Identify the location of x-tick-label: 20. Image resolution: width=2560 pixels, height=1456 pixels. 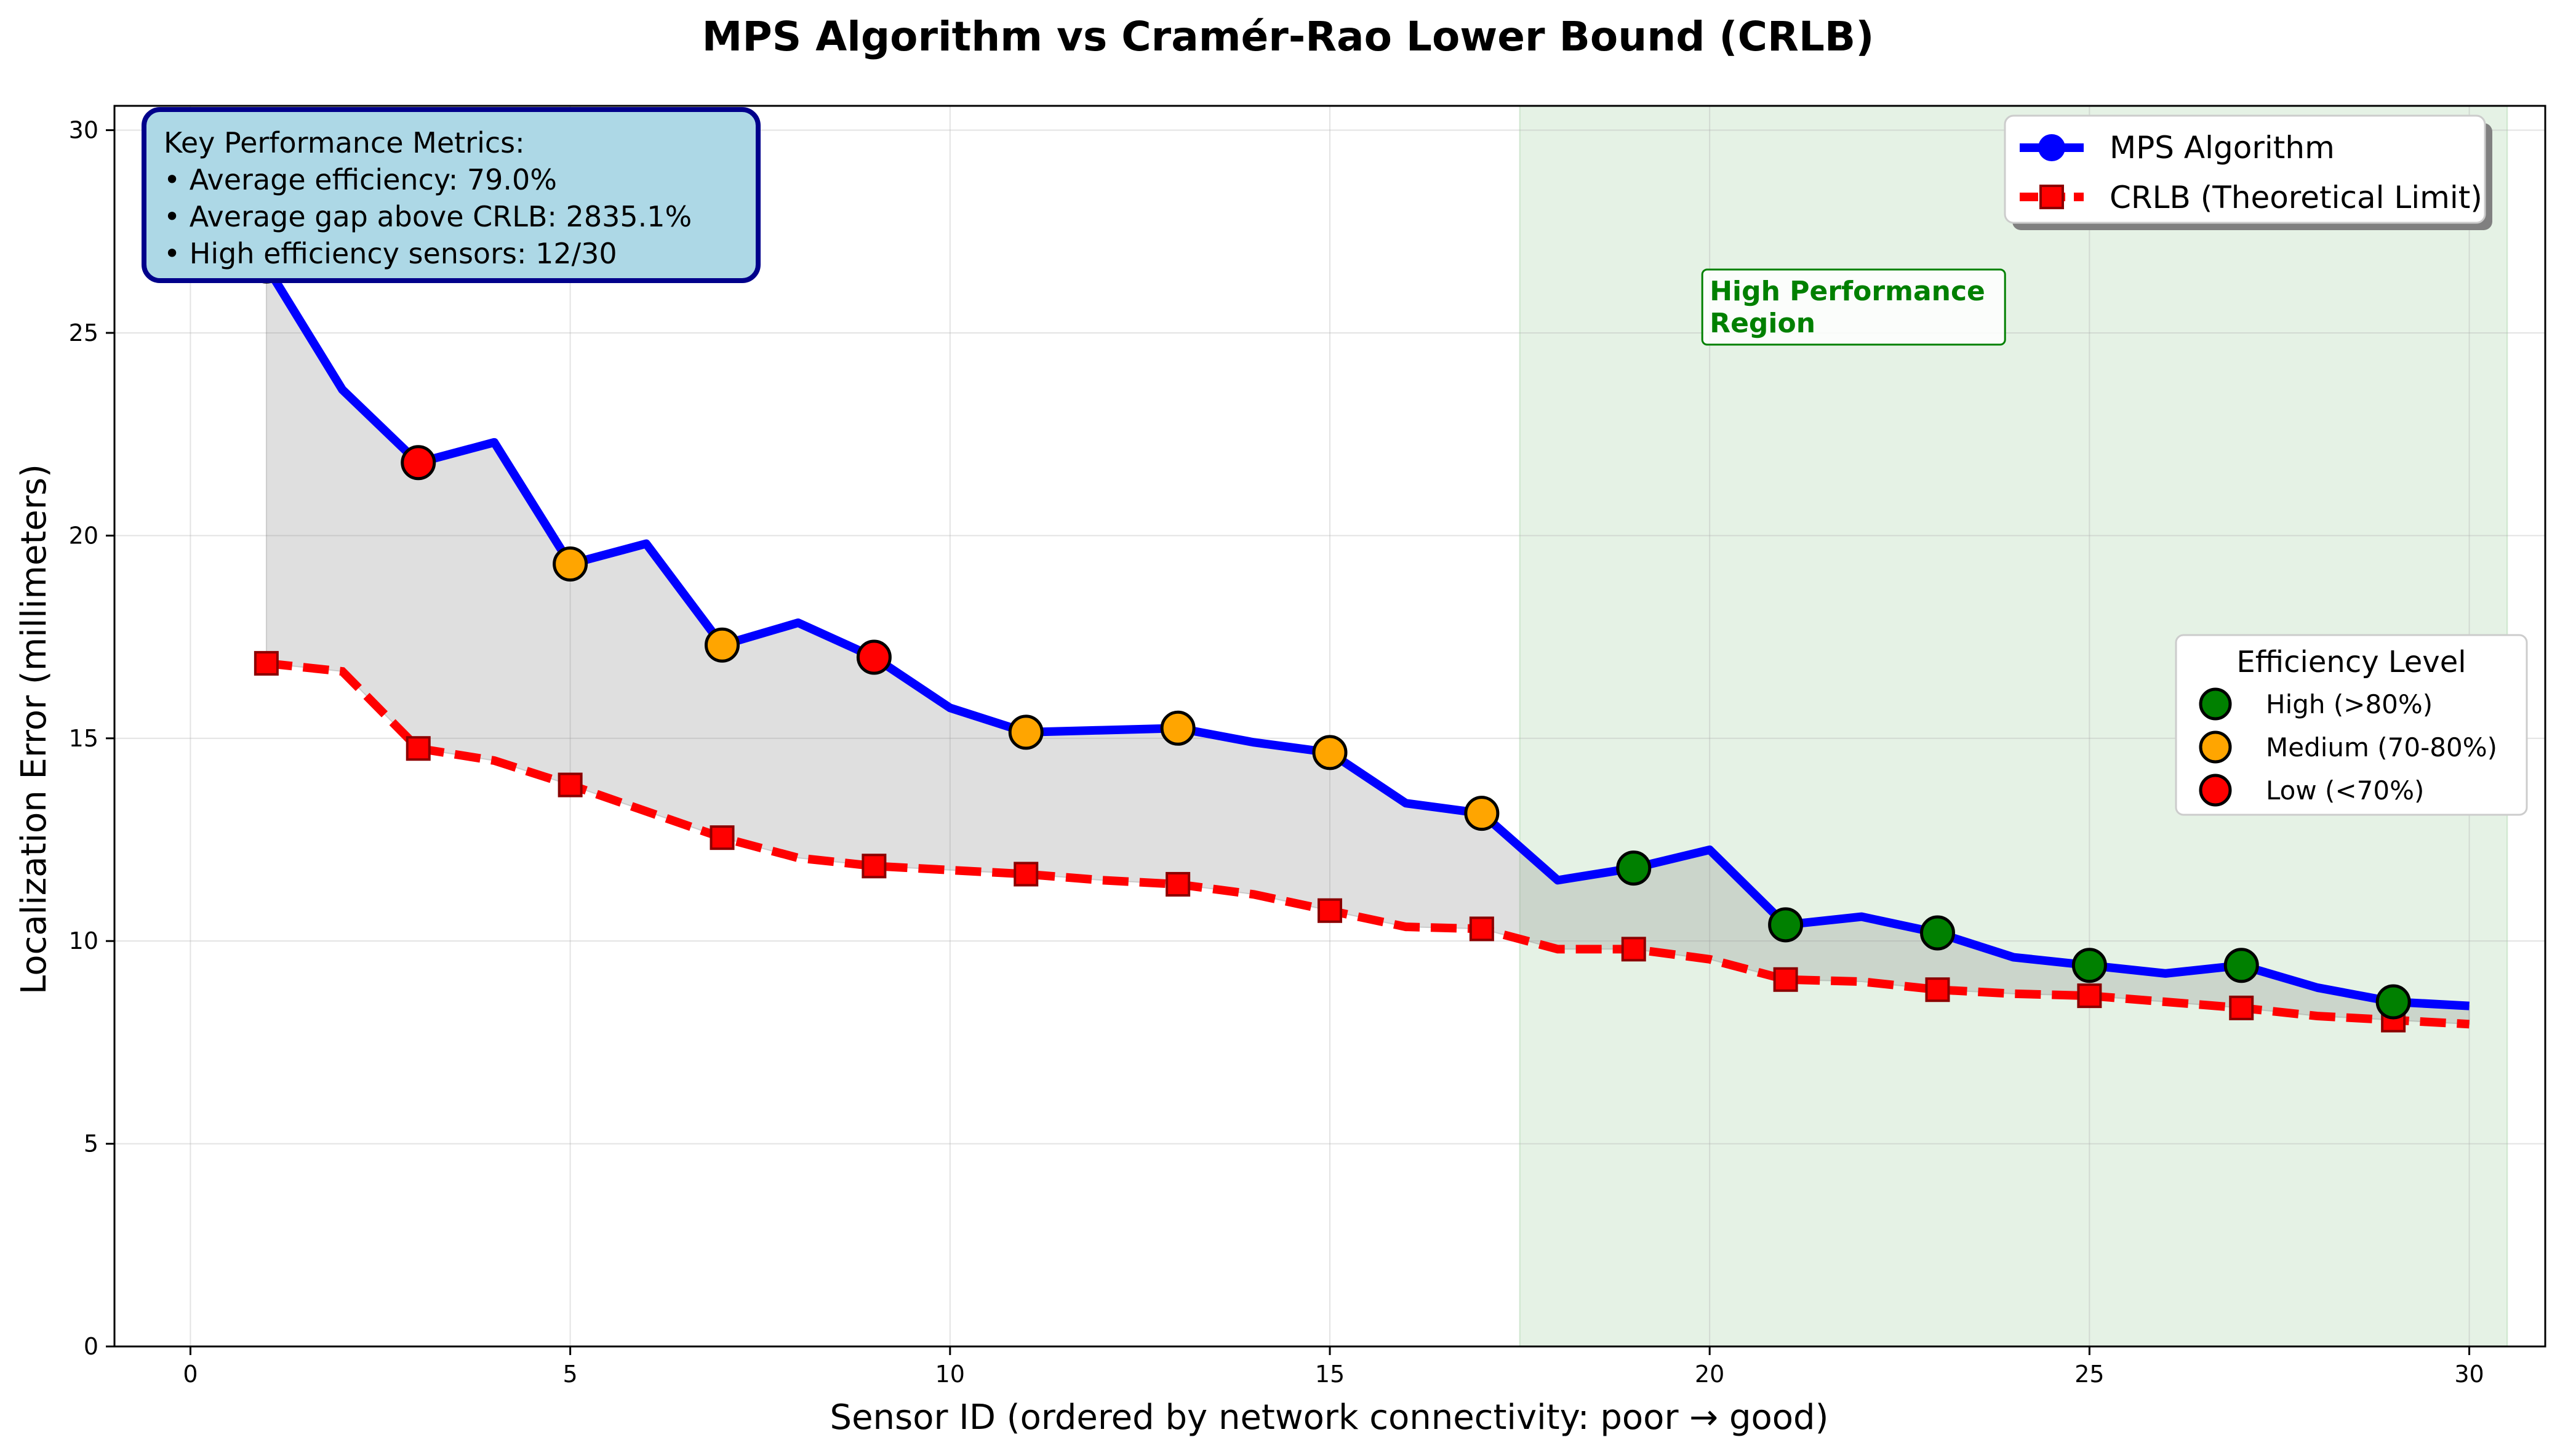
(1709, 1374).